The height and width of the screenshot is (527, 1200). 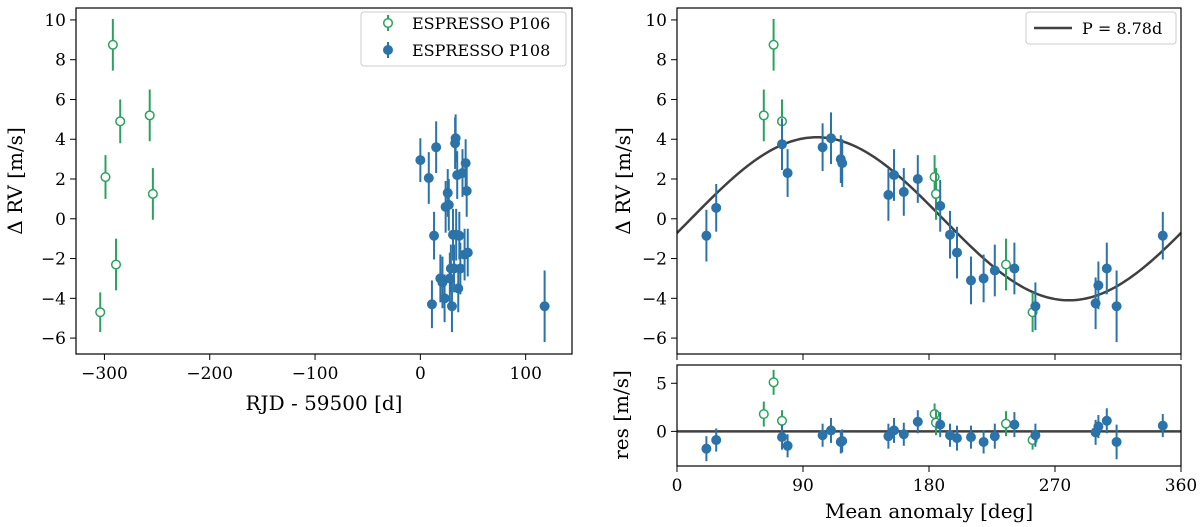 I want to click on phase-y-tick-label: −4, so click(x=654, y=299).